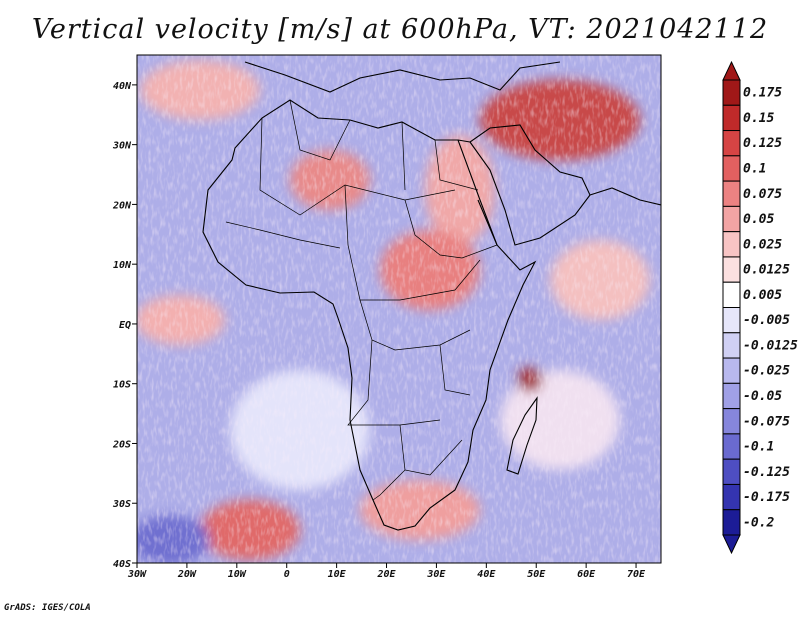  I want to click on colorbar-label: -0.05, so click(762, 396).